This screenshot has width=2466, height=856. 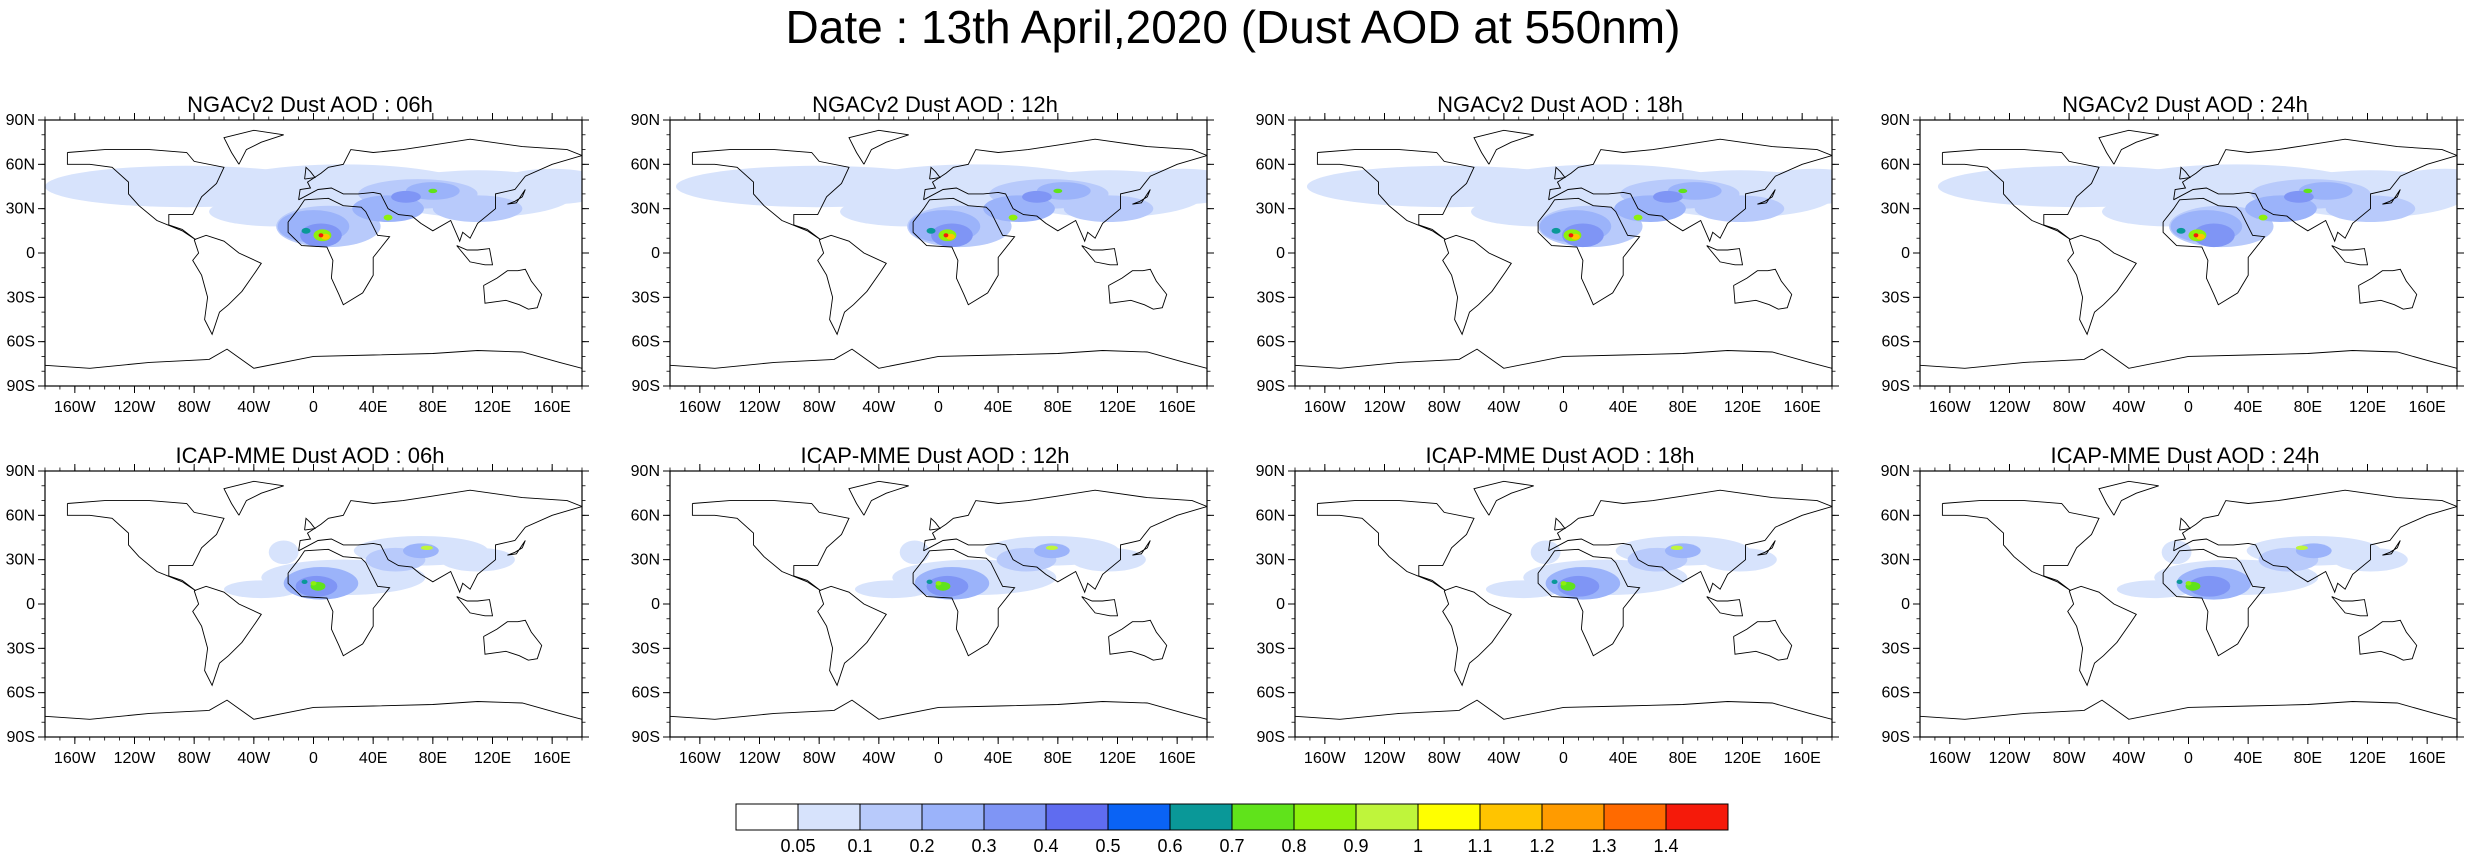 What do you see at coordinates (860, 846) in the screenshot?
I see `colorbar-label: 0.1` at bounding box center [860, 846].